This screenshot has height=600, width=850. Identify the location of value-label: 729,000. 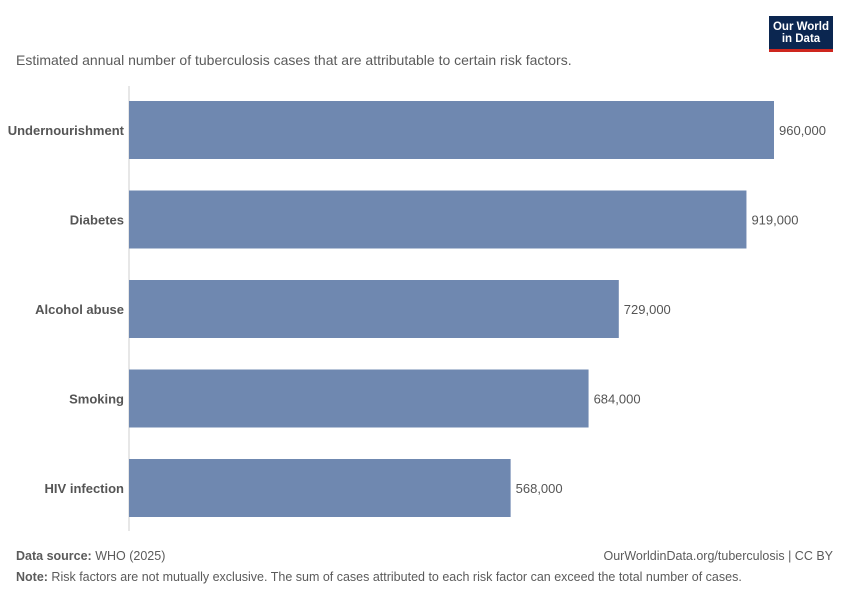
(647, 309).